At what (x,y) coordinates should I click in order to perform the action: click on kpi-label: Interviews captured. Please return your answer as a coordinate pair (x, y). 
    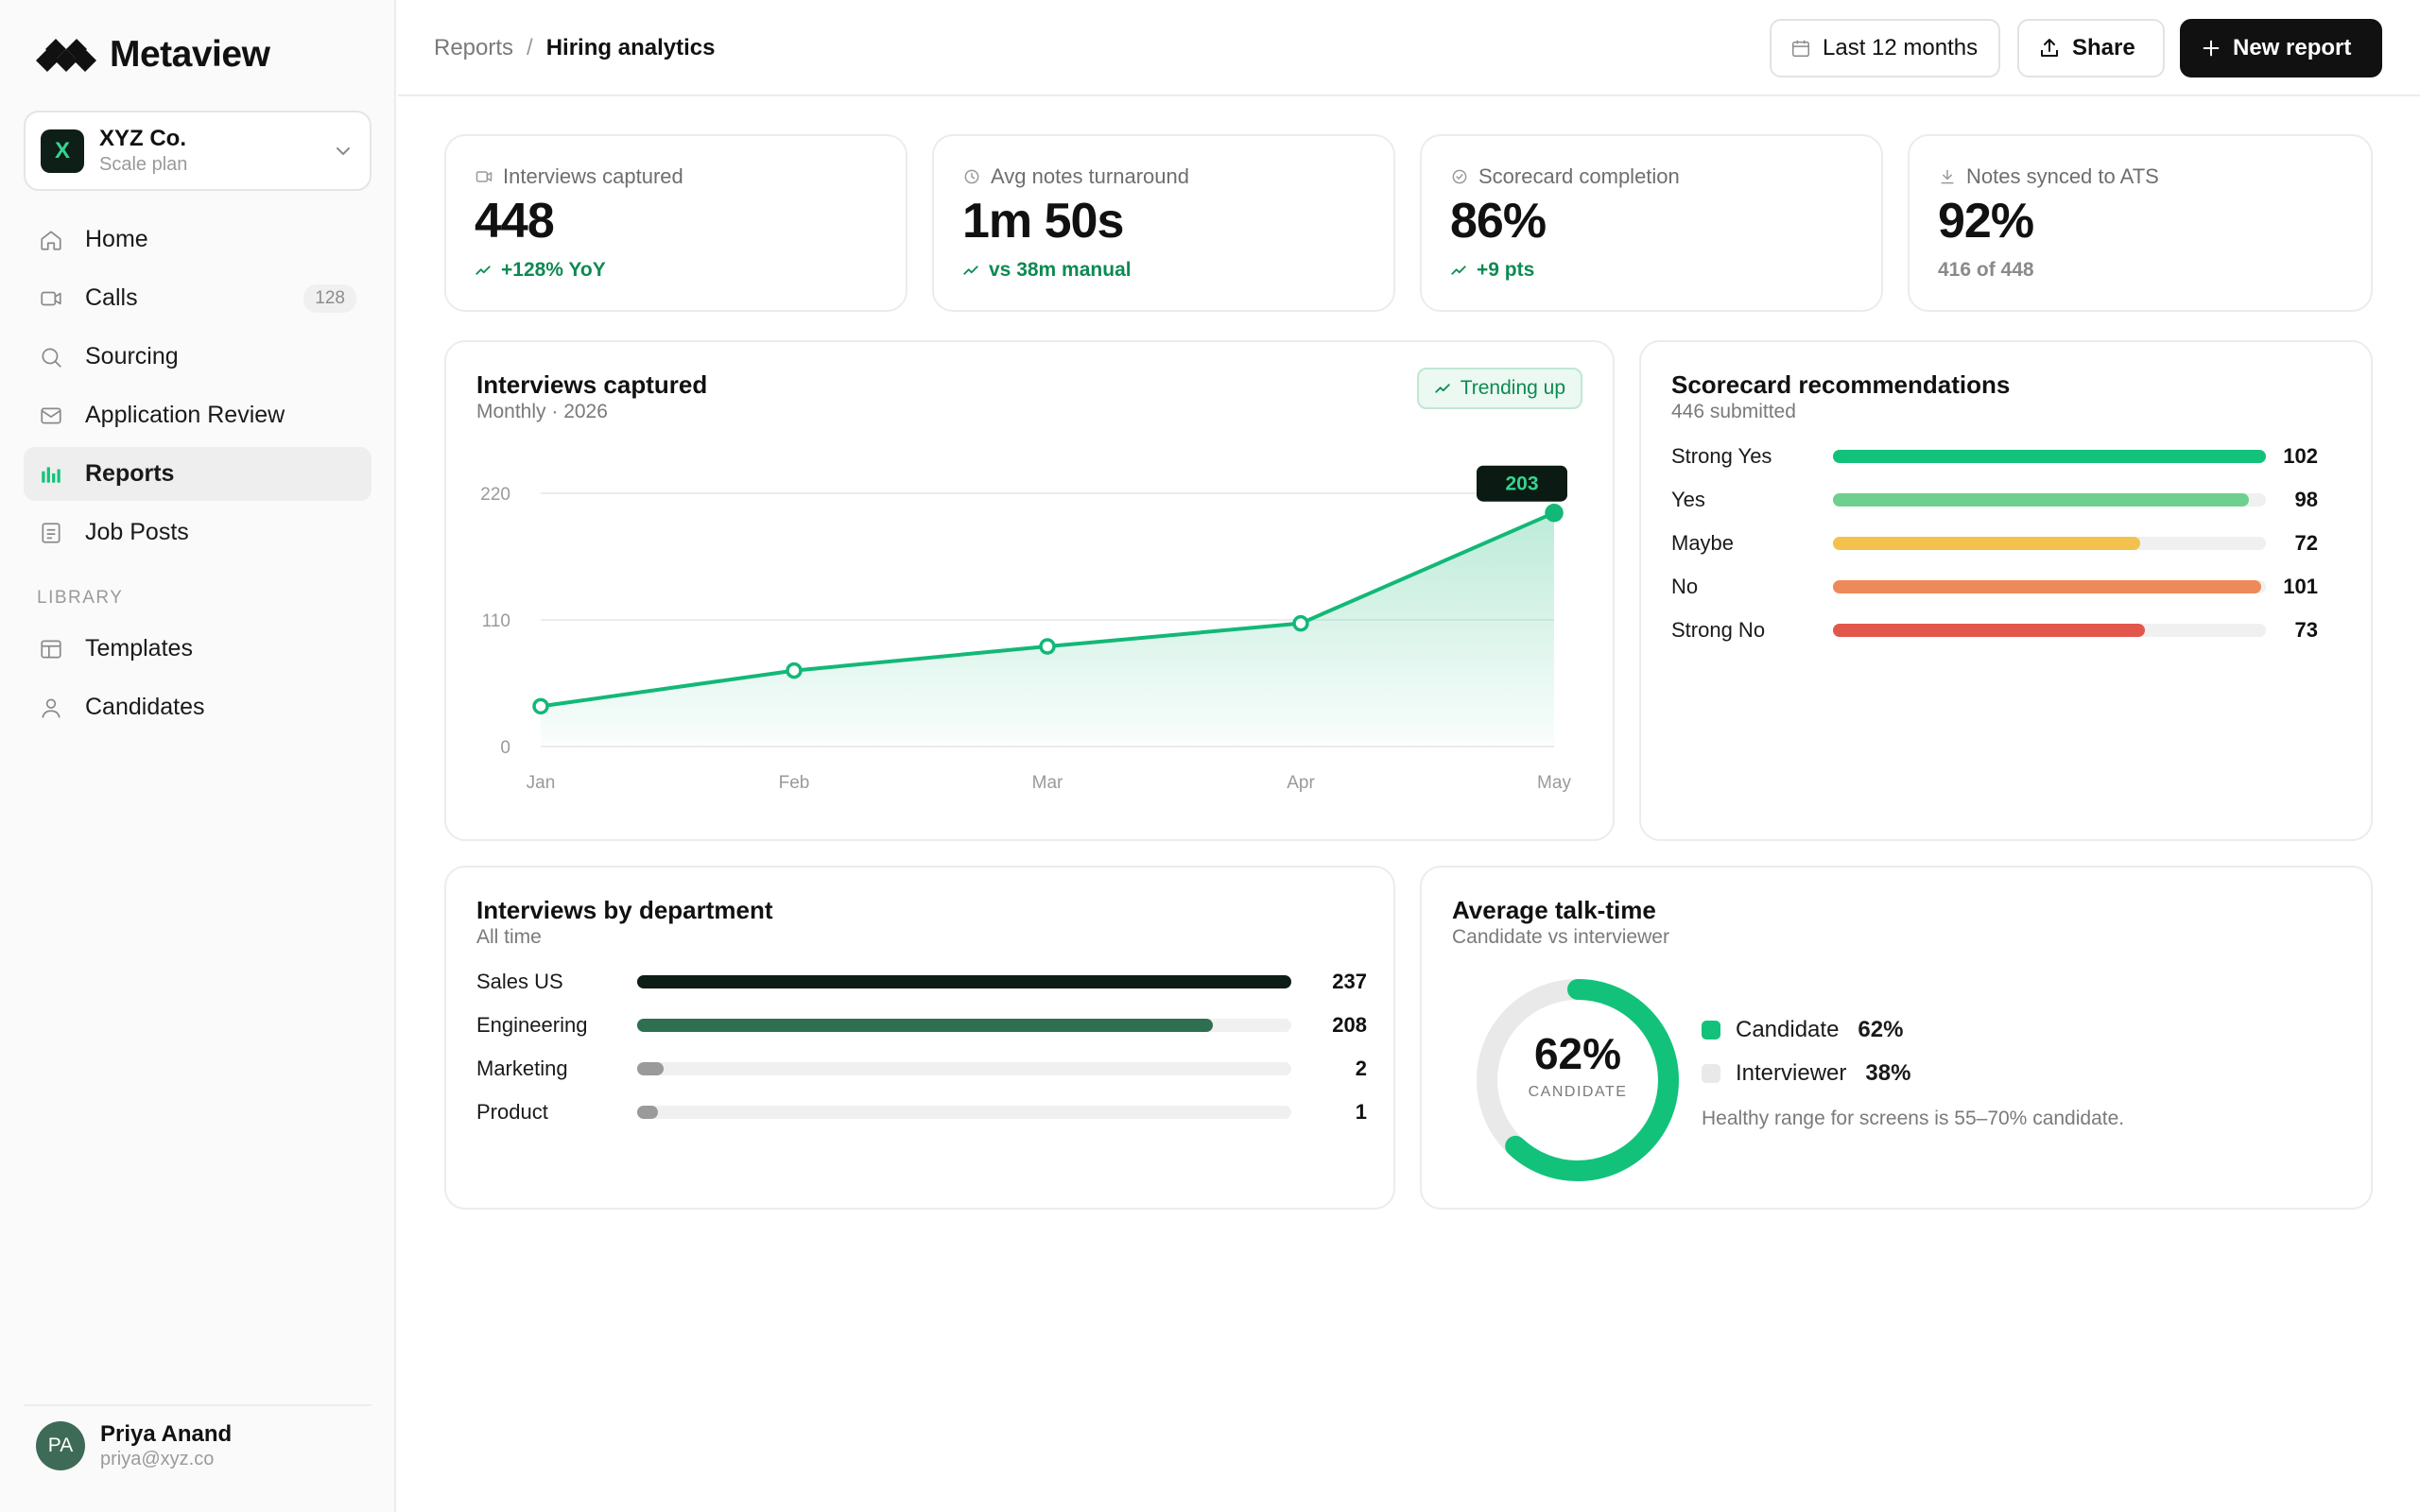
    Looking at the image, I should click on (593, 176).